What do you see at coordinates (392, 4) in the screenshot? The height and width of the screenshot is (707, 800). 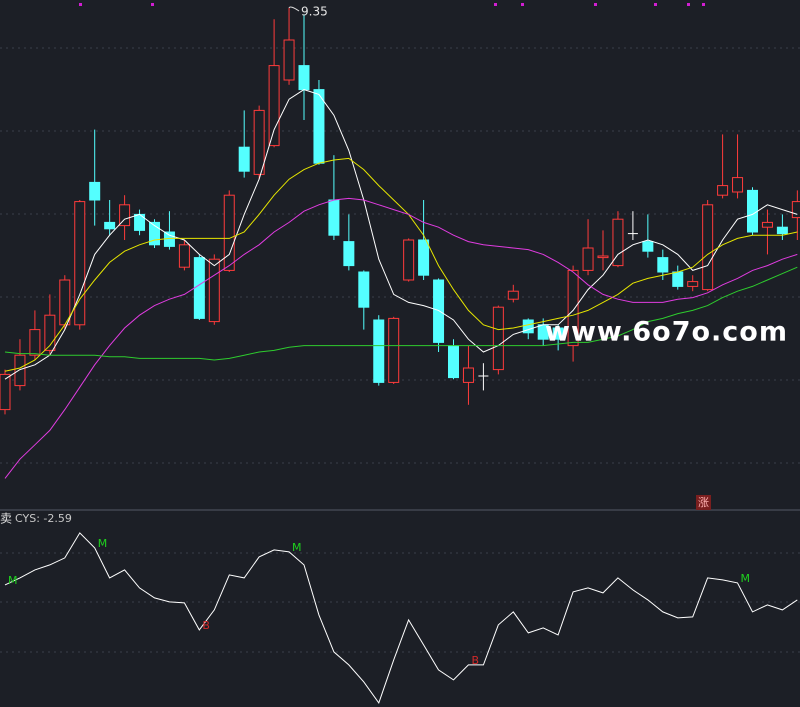 I see `top-markers` at bounding box center [392, 4].